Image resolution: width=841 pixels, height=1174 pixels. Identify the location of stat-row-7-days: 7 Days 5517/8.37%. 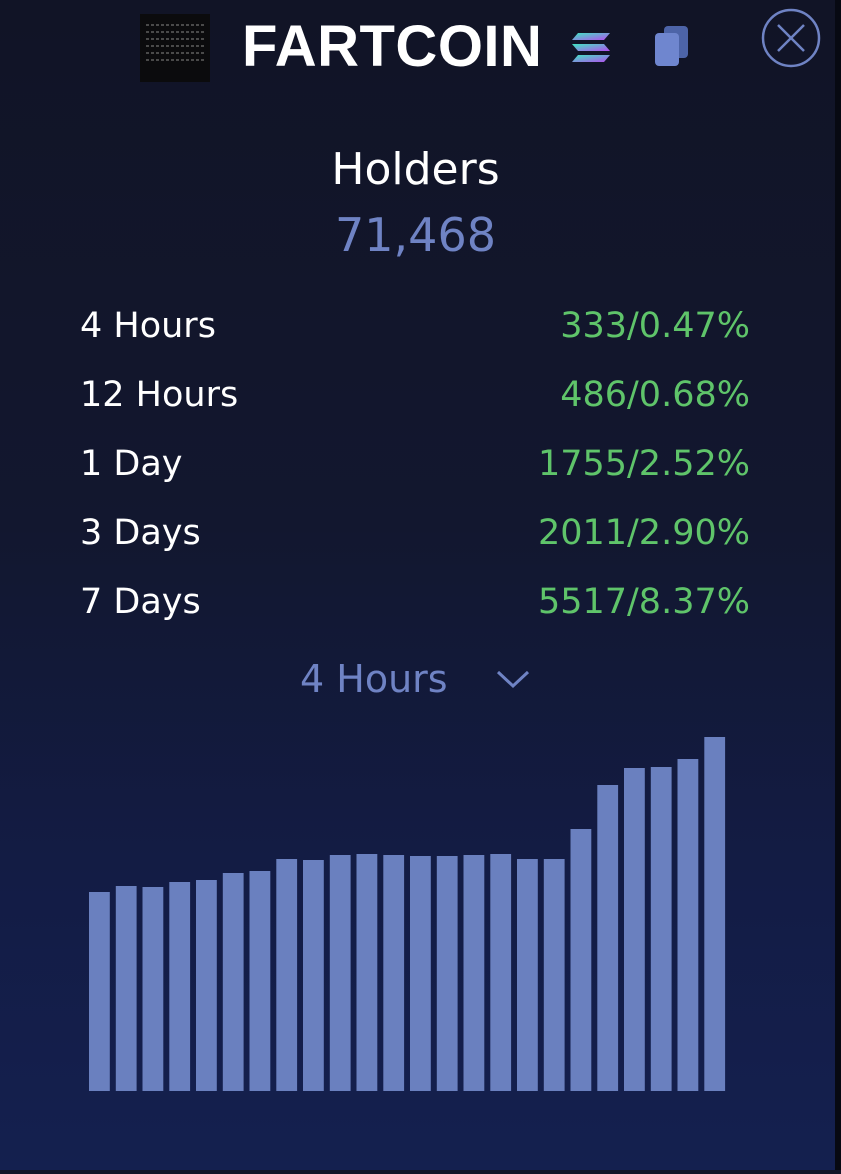
(415, 610).